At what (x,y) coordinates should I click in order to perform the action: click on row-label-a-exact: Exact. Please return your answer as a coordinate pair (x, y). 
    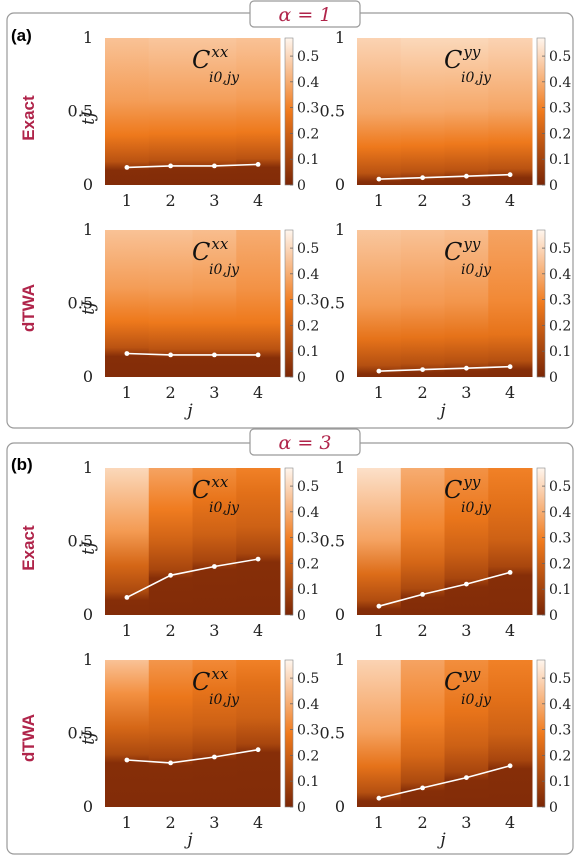
    Looking at the image, I should click on (28, 118).